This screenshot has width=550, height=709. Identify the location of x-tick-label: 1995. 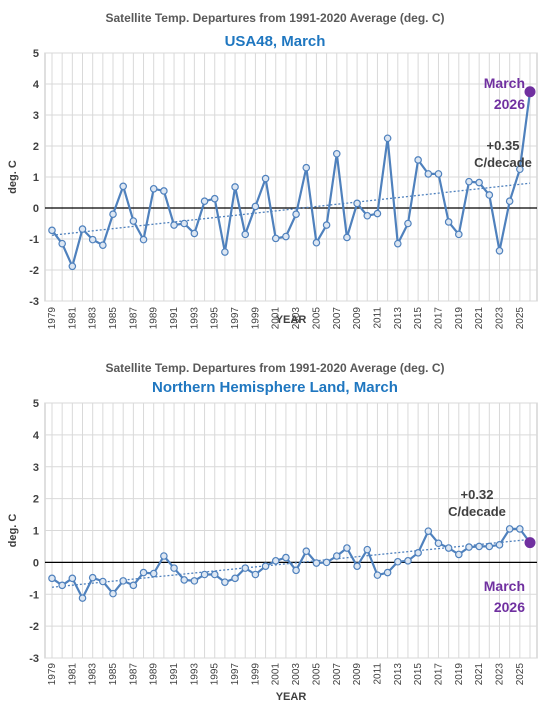
(215, 674).